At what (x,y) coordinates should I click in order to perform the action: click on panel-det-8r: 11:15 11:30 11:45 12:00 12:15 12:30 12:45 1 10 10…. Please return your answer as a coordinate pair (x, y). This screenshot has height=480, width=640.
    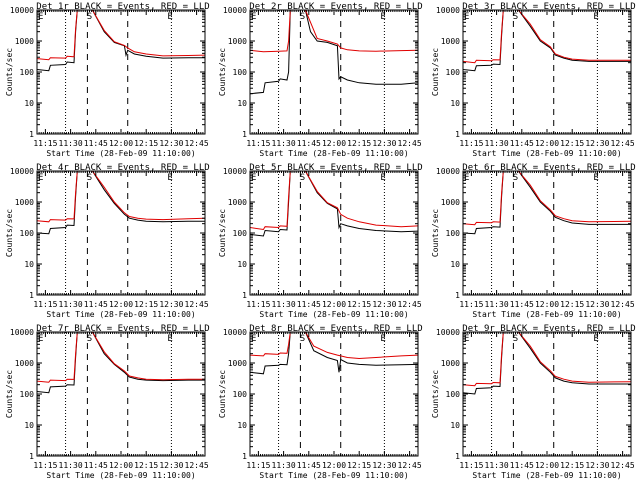
    Looking at the image, I should click on (320, 402).